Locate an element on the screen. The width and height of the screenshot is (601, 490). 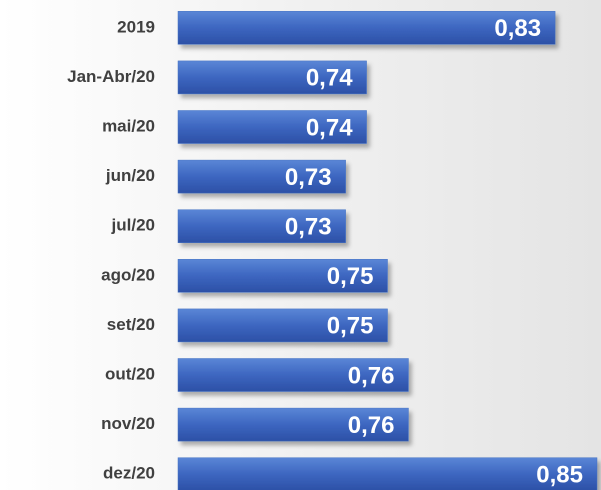
category-label: 2019 is located at coordinates (136, 26).